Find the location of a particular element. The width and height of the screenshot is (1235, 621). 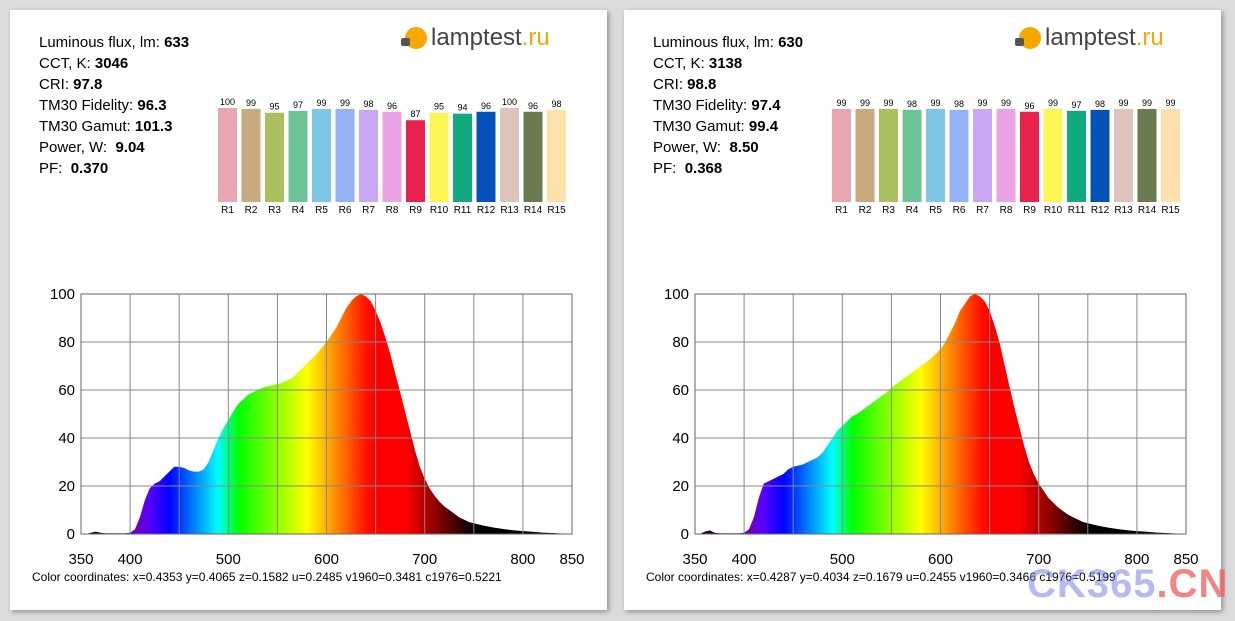

cri-index-label: R2 is located at coordinates (865, 210).